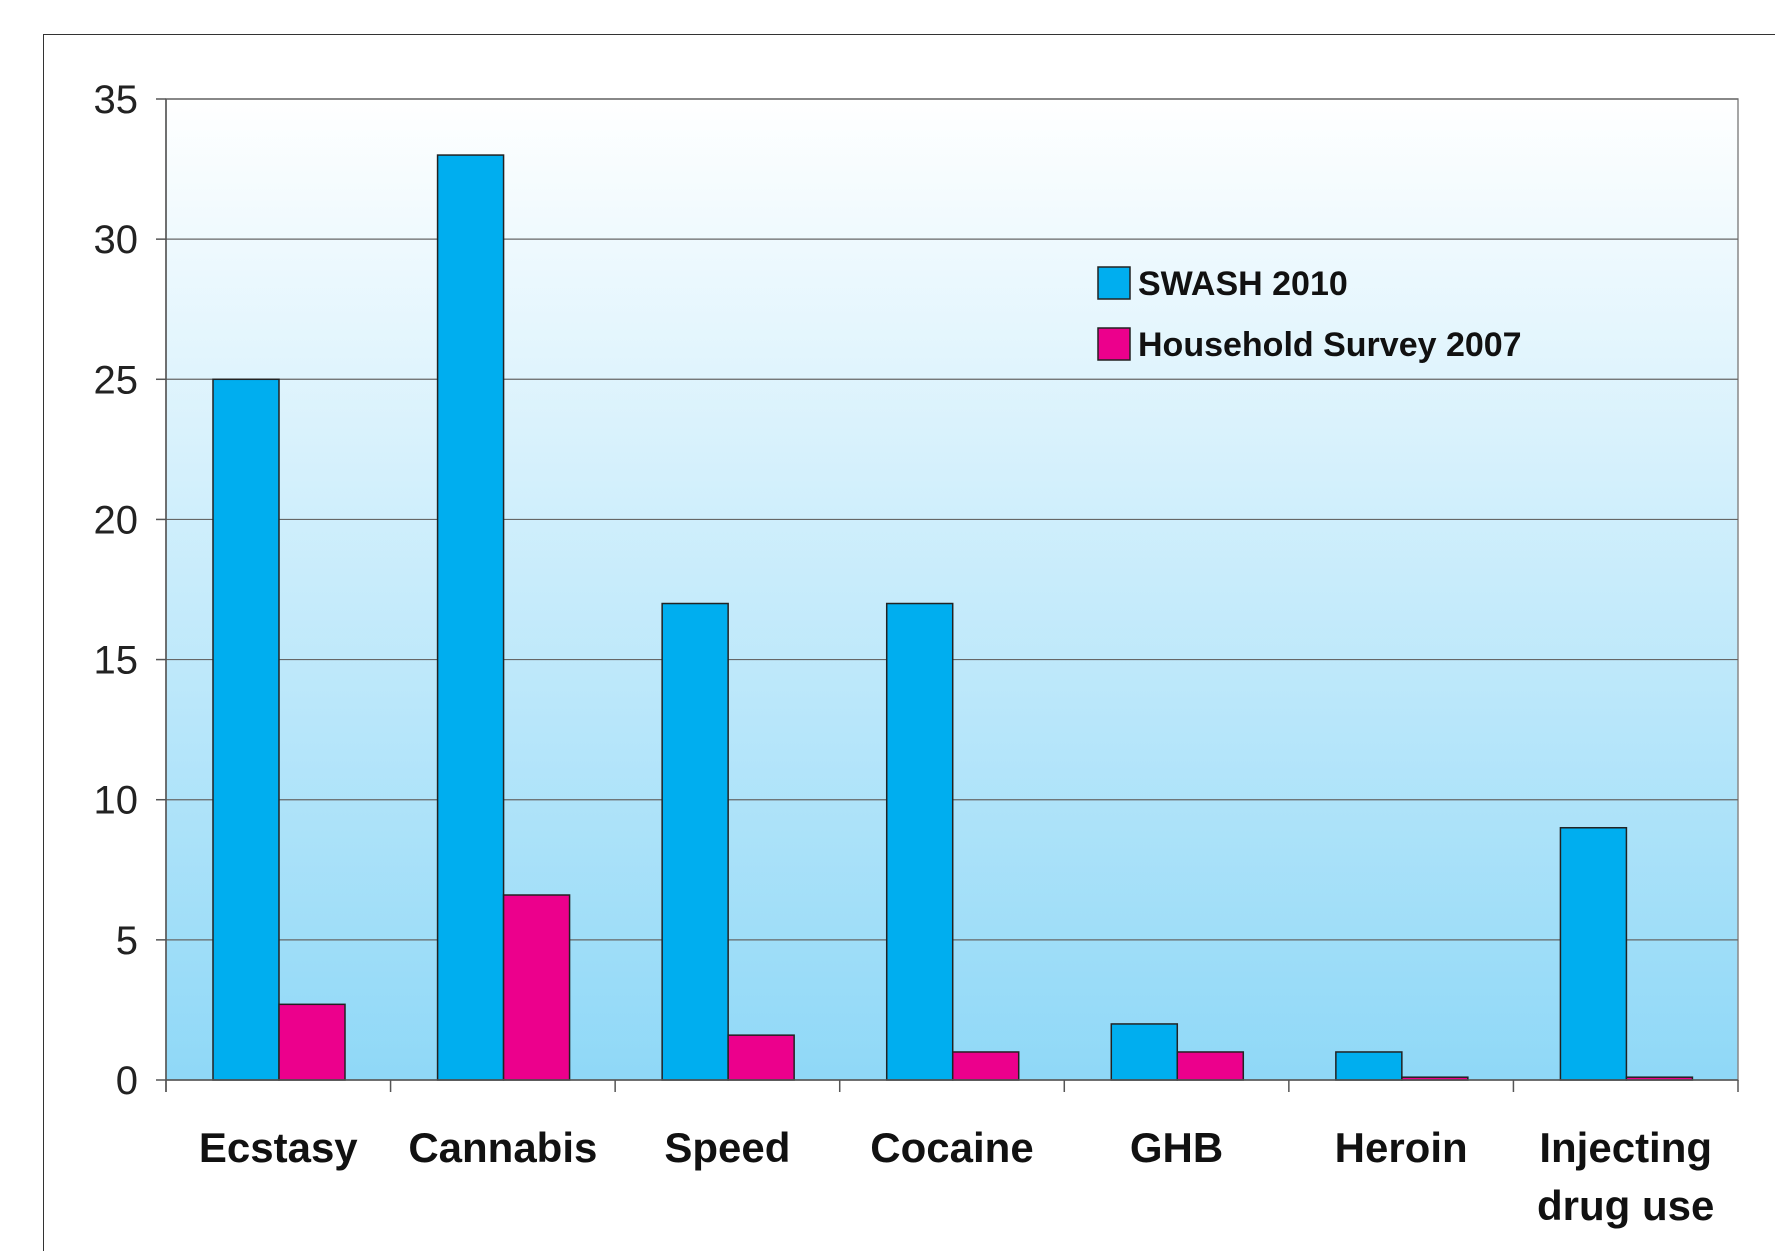  Describe the element at coordinates (1369, 1066) in the screenshot. I see `bar-swash-2010-heroin` at that location.